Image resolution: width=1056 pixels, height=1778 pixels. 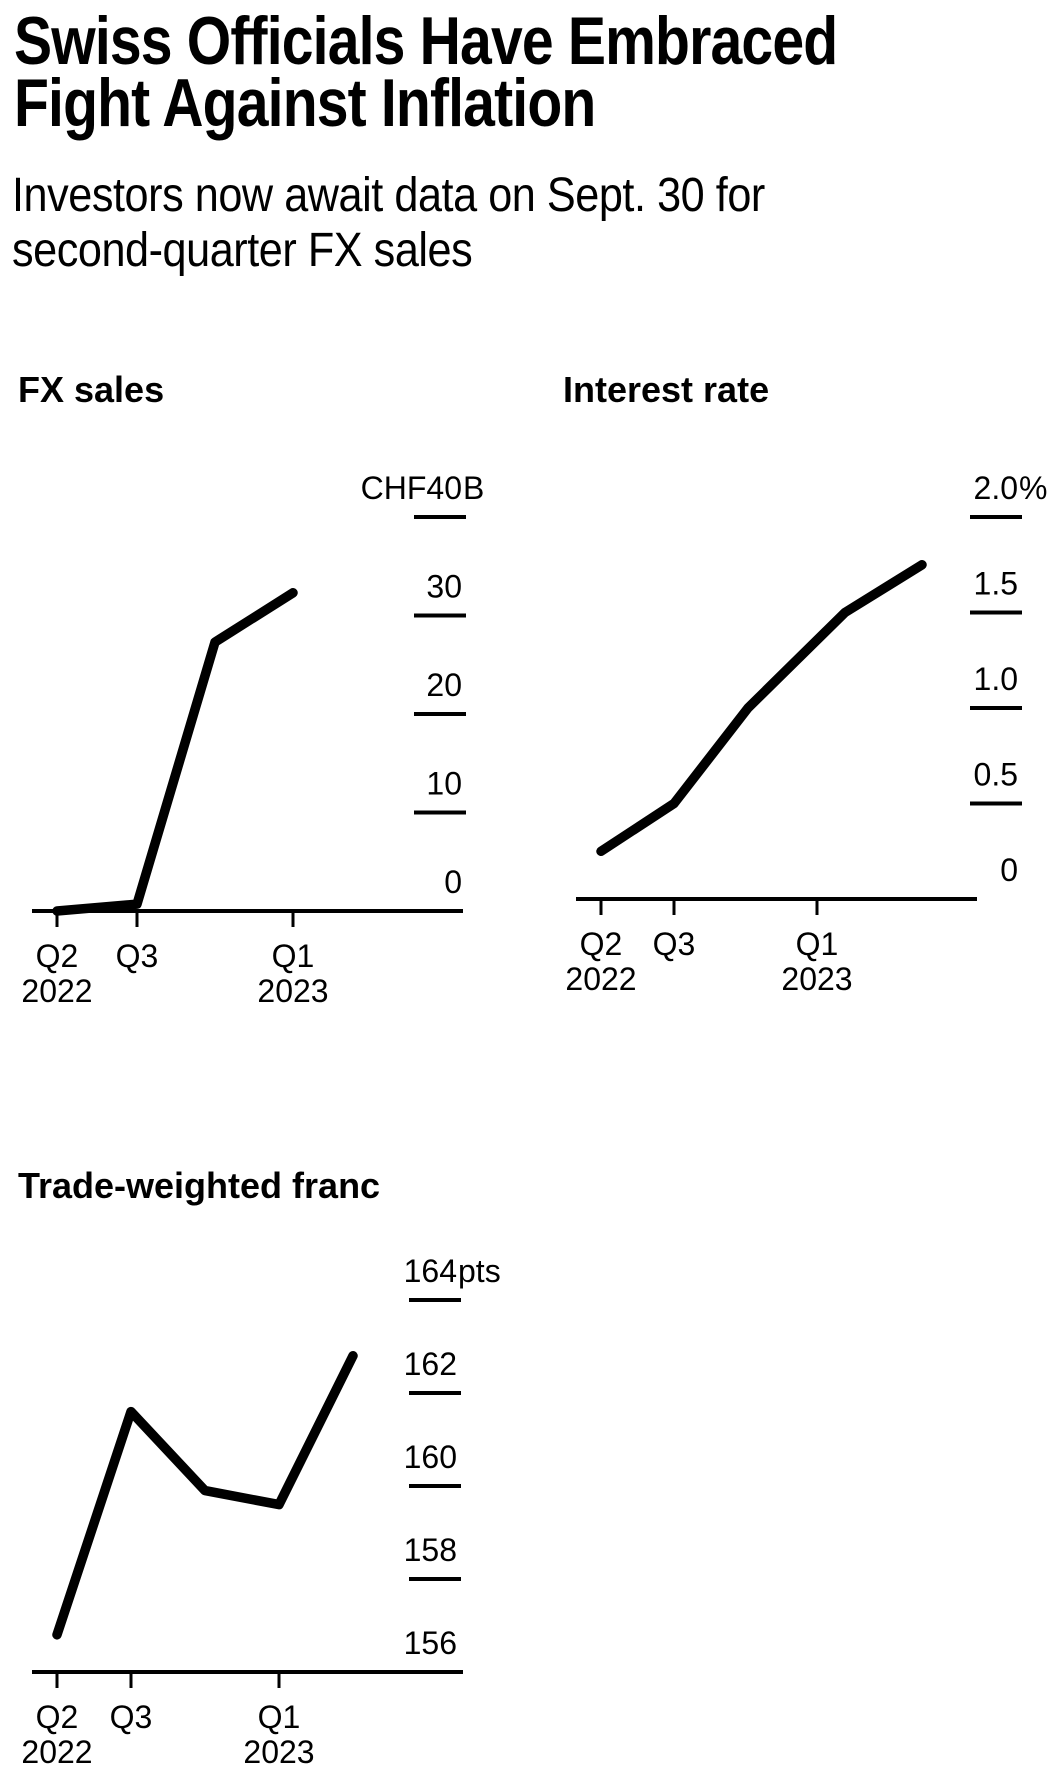 I want to click on y-tick-label: 156, so click(x=430, y=1643).